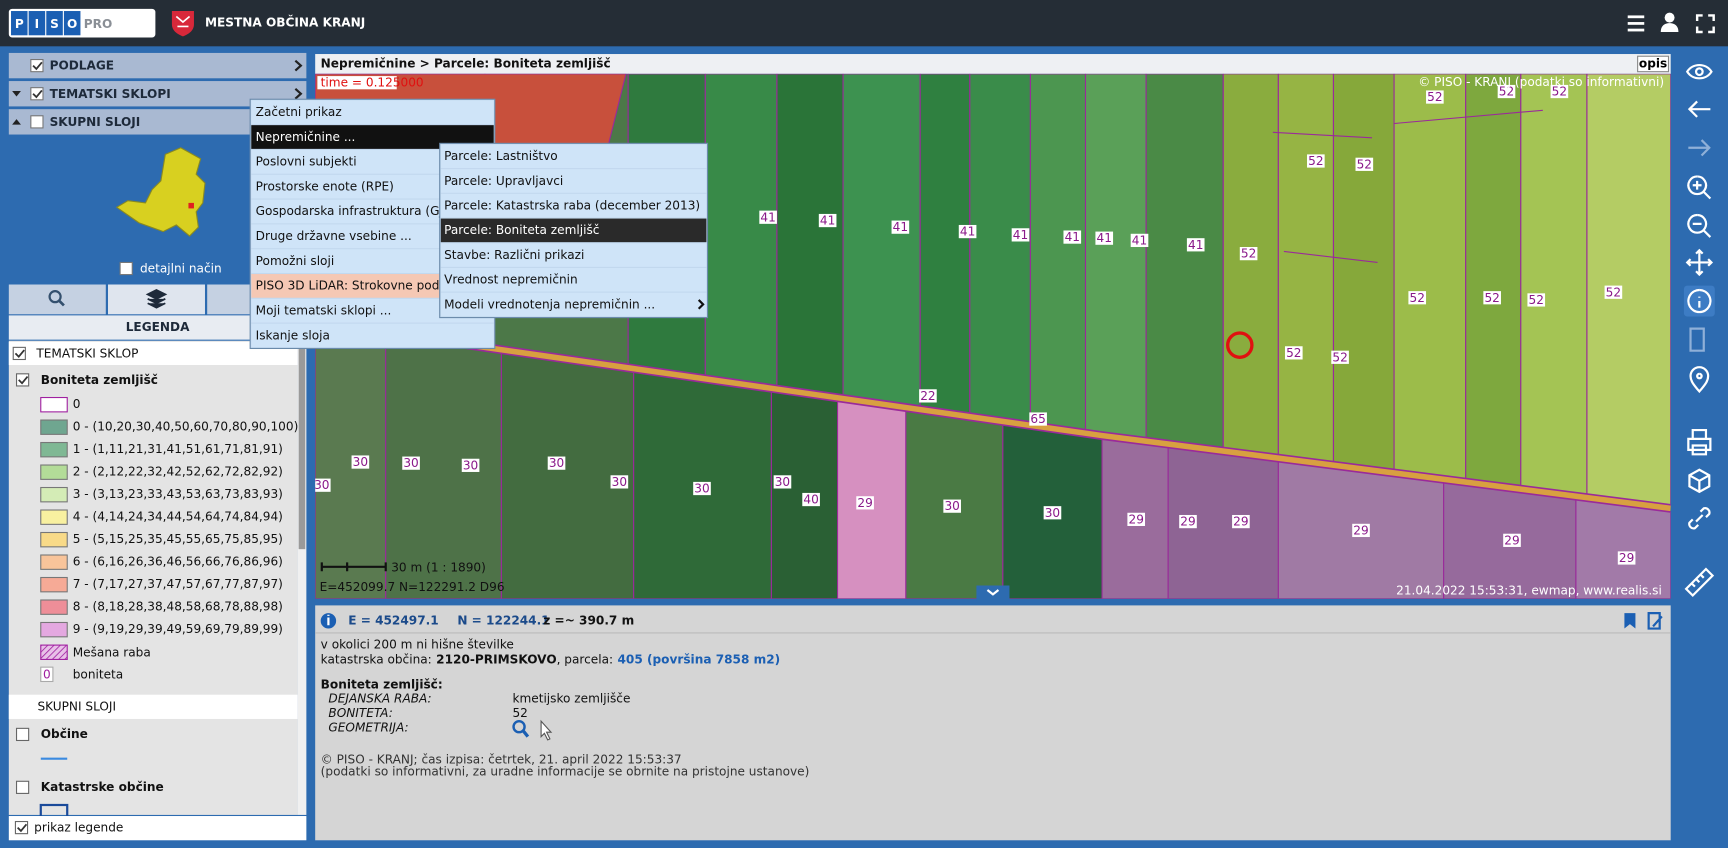  Describe the element at coordinates (19, 353) in the screenshot. I see `legend-group-checkbox` at that location.